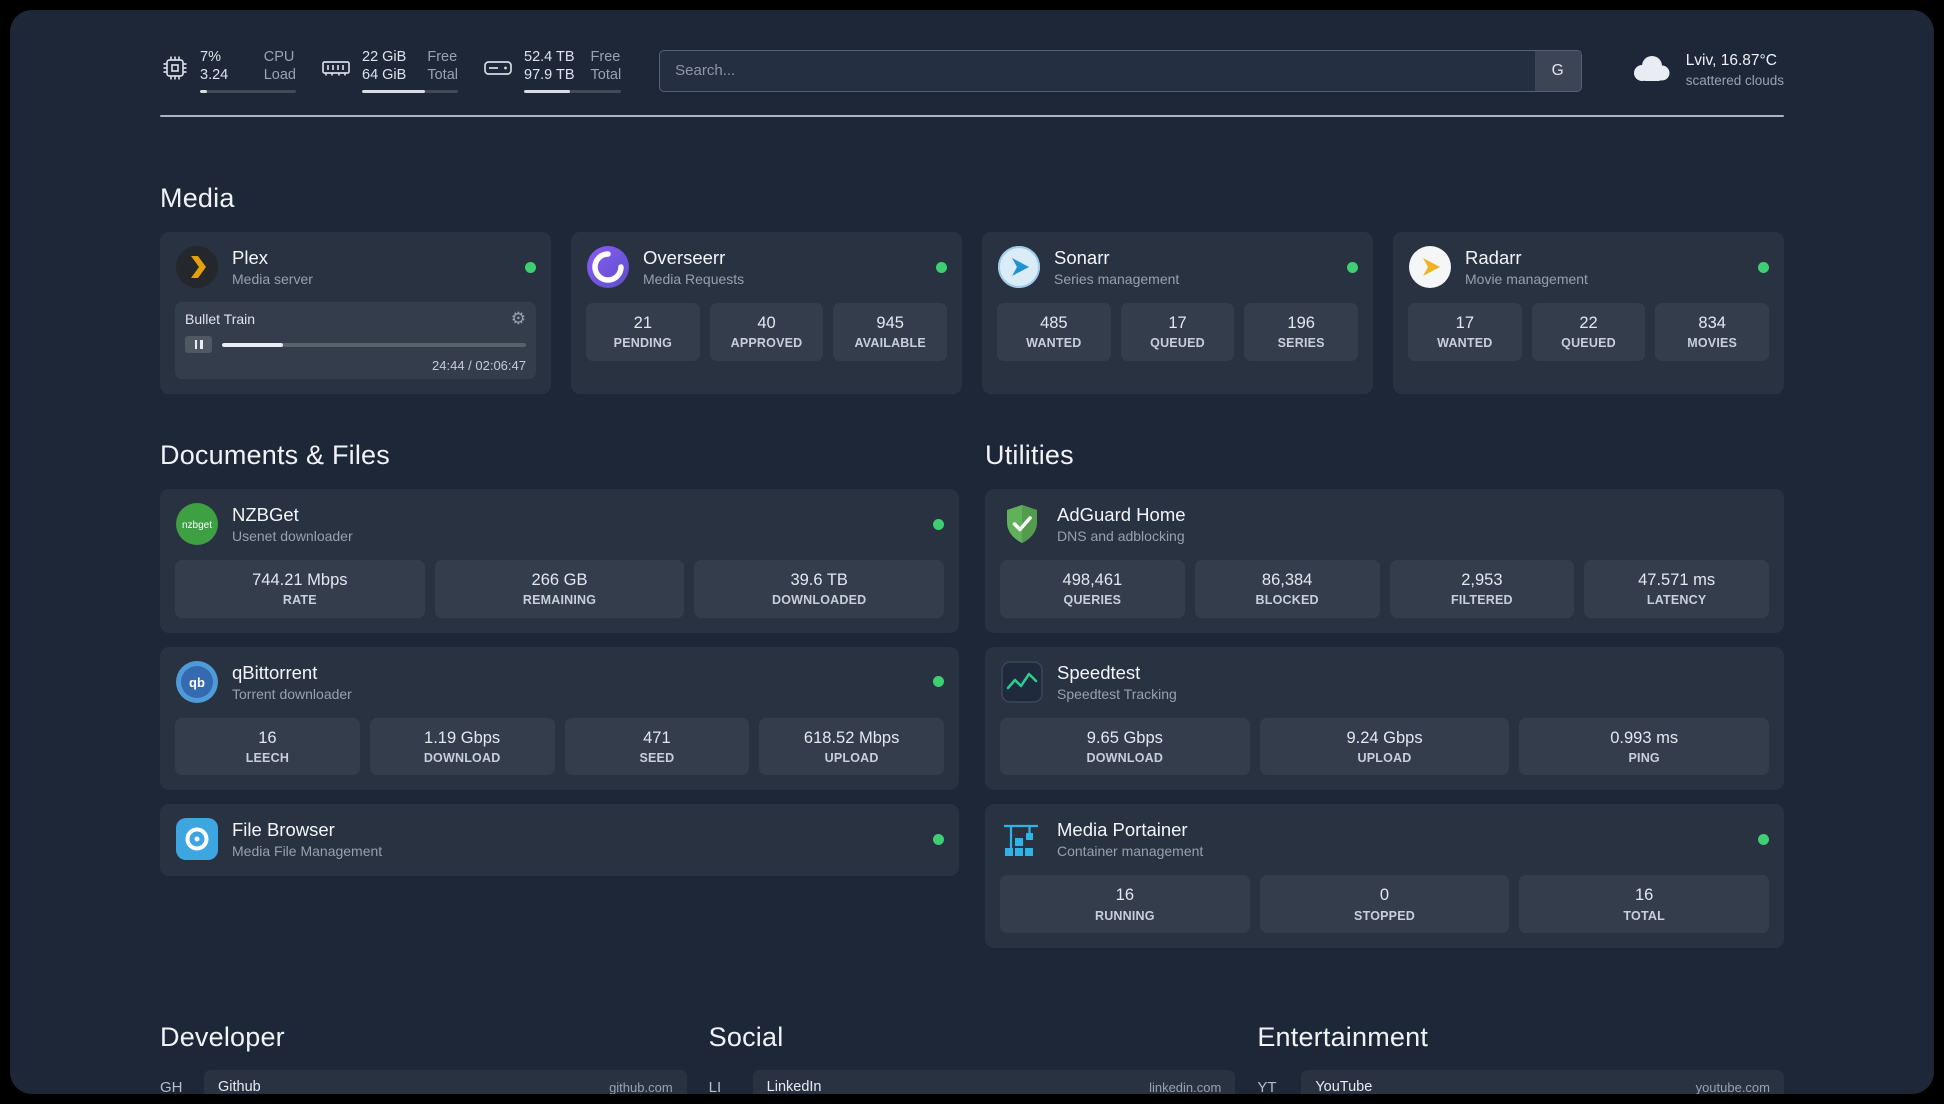  Describe the element at coordinates (1557, 70) in the screenshot. I see `search-provider-button: G` at that location.